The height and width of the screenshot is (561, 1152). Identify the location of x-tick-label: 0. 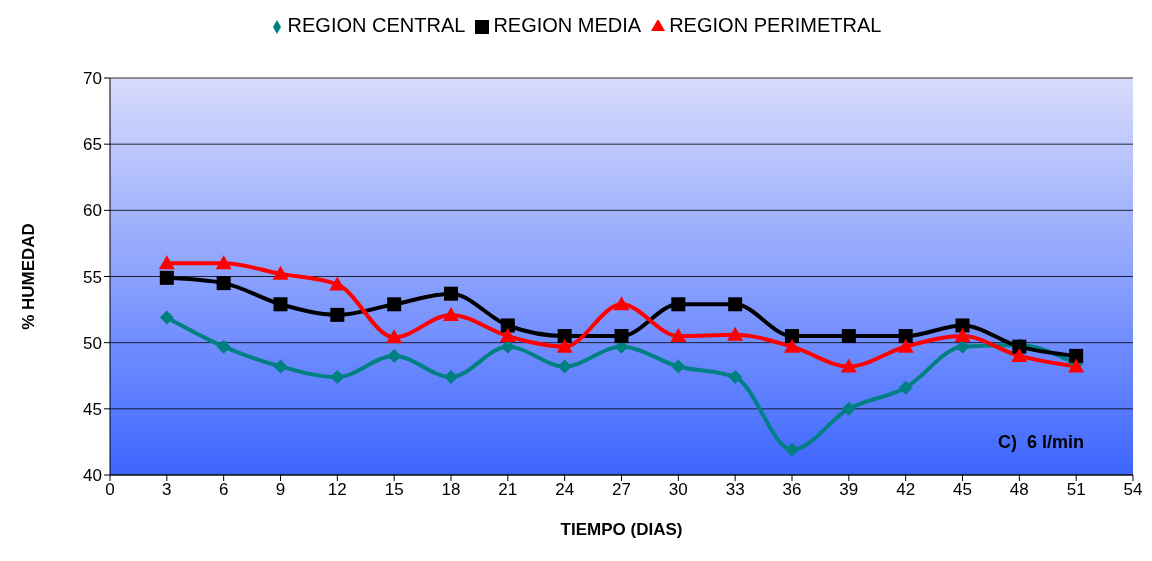
(110, 490).